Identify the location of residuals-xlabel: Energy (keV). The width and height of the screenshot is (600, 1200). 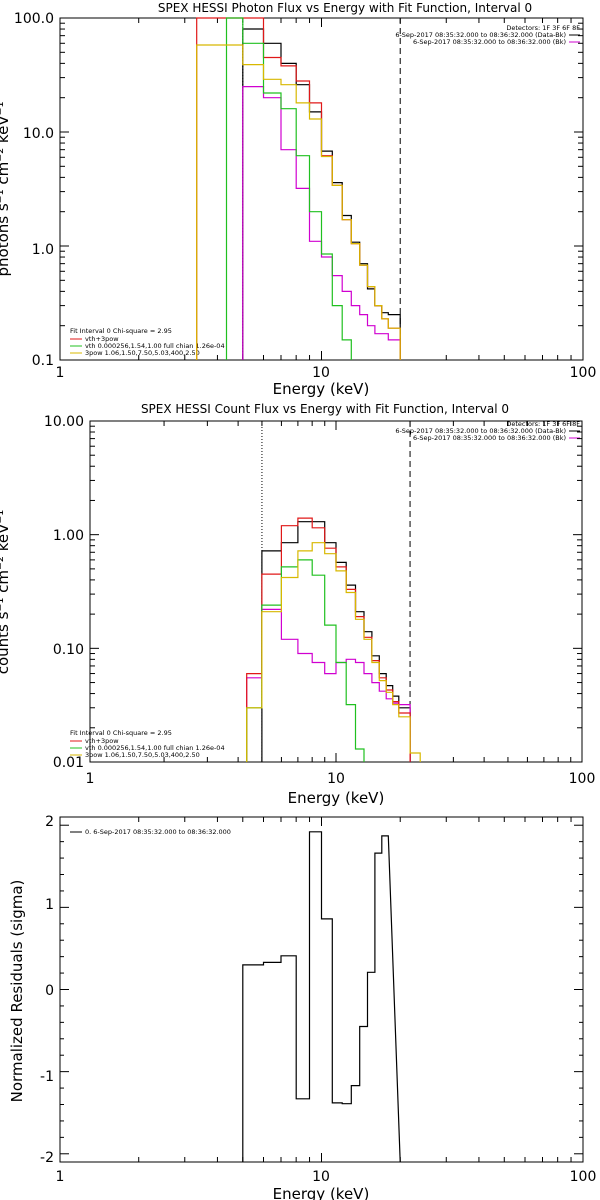
(321, 1192).